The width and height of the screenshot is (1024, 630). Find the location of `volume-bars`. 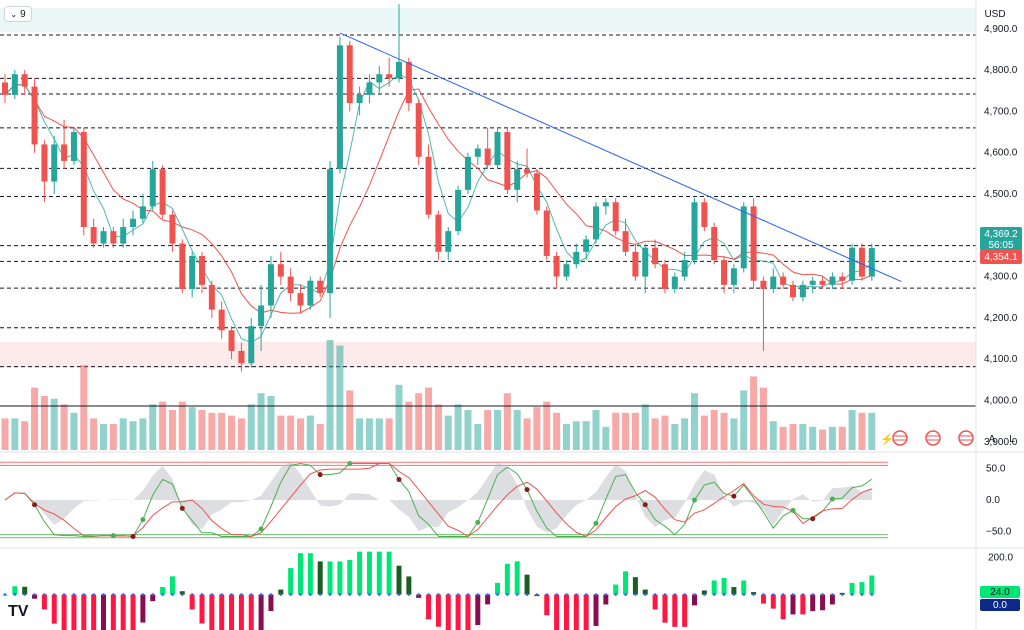

volume-bars is located at coordinates (438, 395).